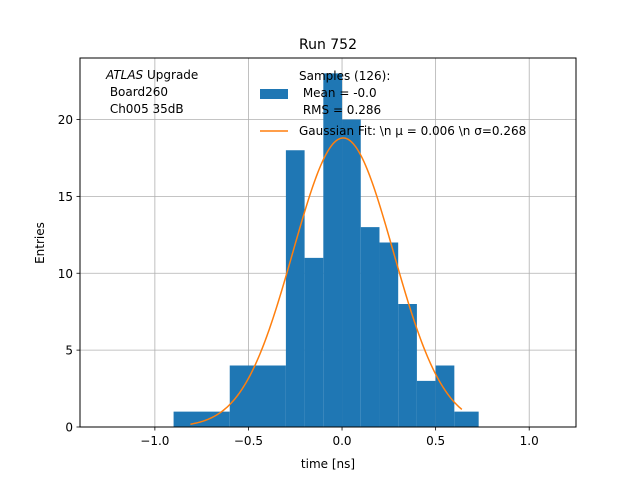 The image size is (640, 480). What do you see at coordinates (69, 428) in the screenshot?
I see `y-tick-label: 0` at bounding box center [69, 428].